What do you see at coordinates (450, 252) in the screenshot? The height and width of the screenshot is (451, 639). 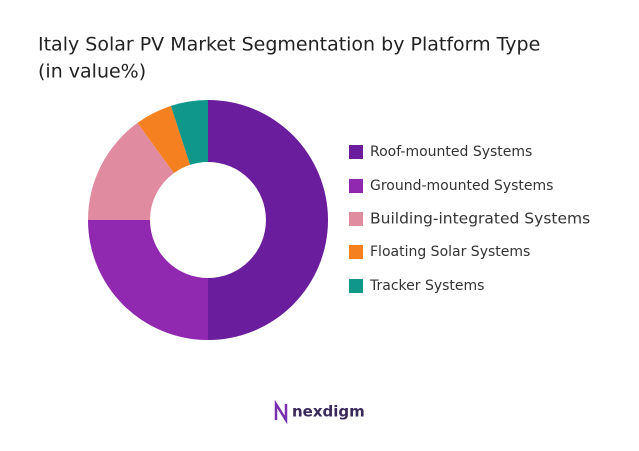 I see `legend-label: Floating Solar Systems` at bounding box center [450, 252].